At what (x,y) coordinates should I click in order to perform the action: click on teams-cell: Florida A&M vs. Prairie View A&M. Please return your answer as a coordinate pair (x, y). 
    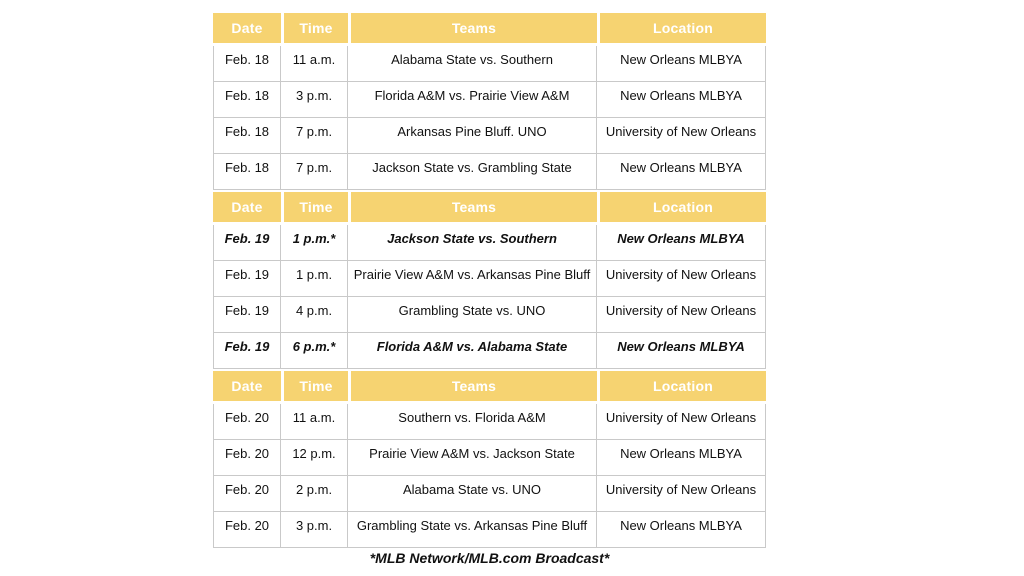
    Looking at the image, I should click on (472, 100).